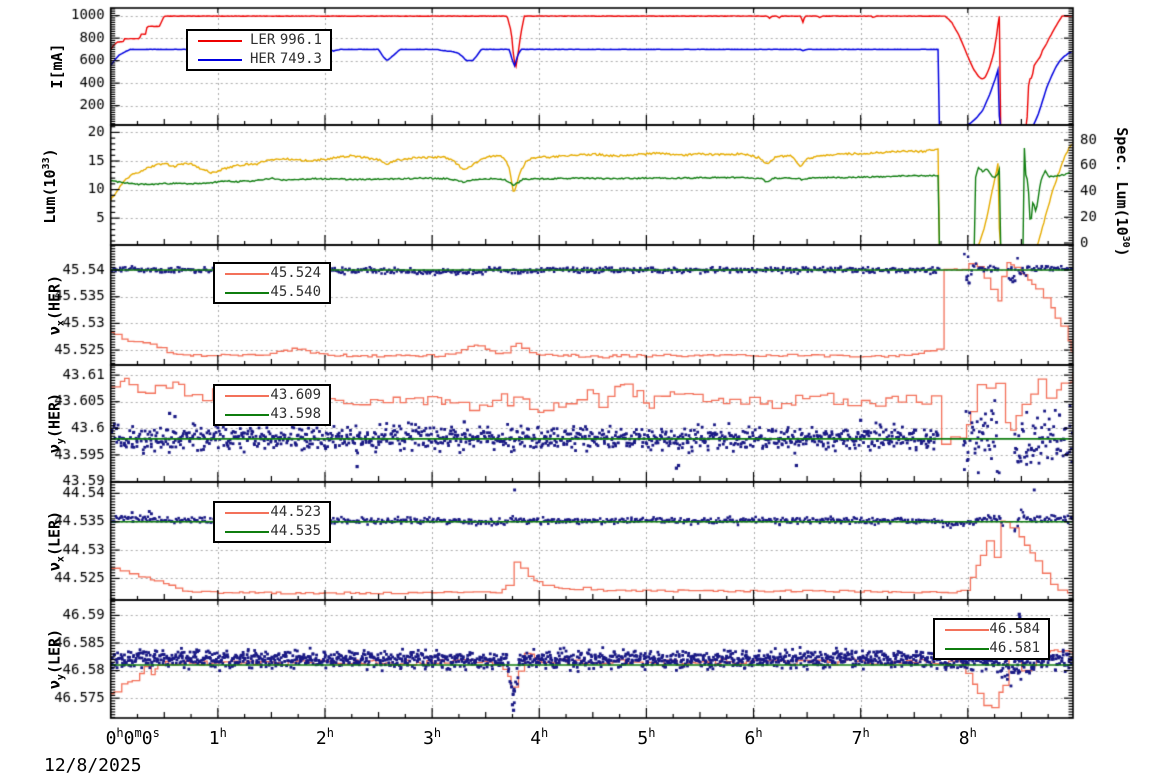  I want to click on label-text: Lum(10, so click(50, 196).